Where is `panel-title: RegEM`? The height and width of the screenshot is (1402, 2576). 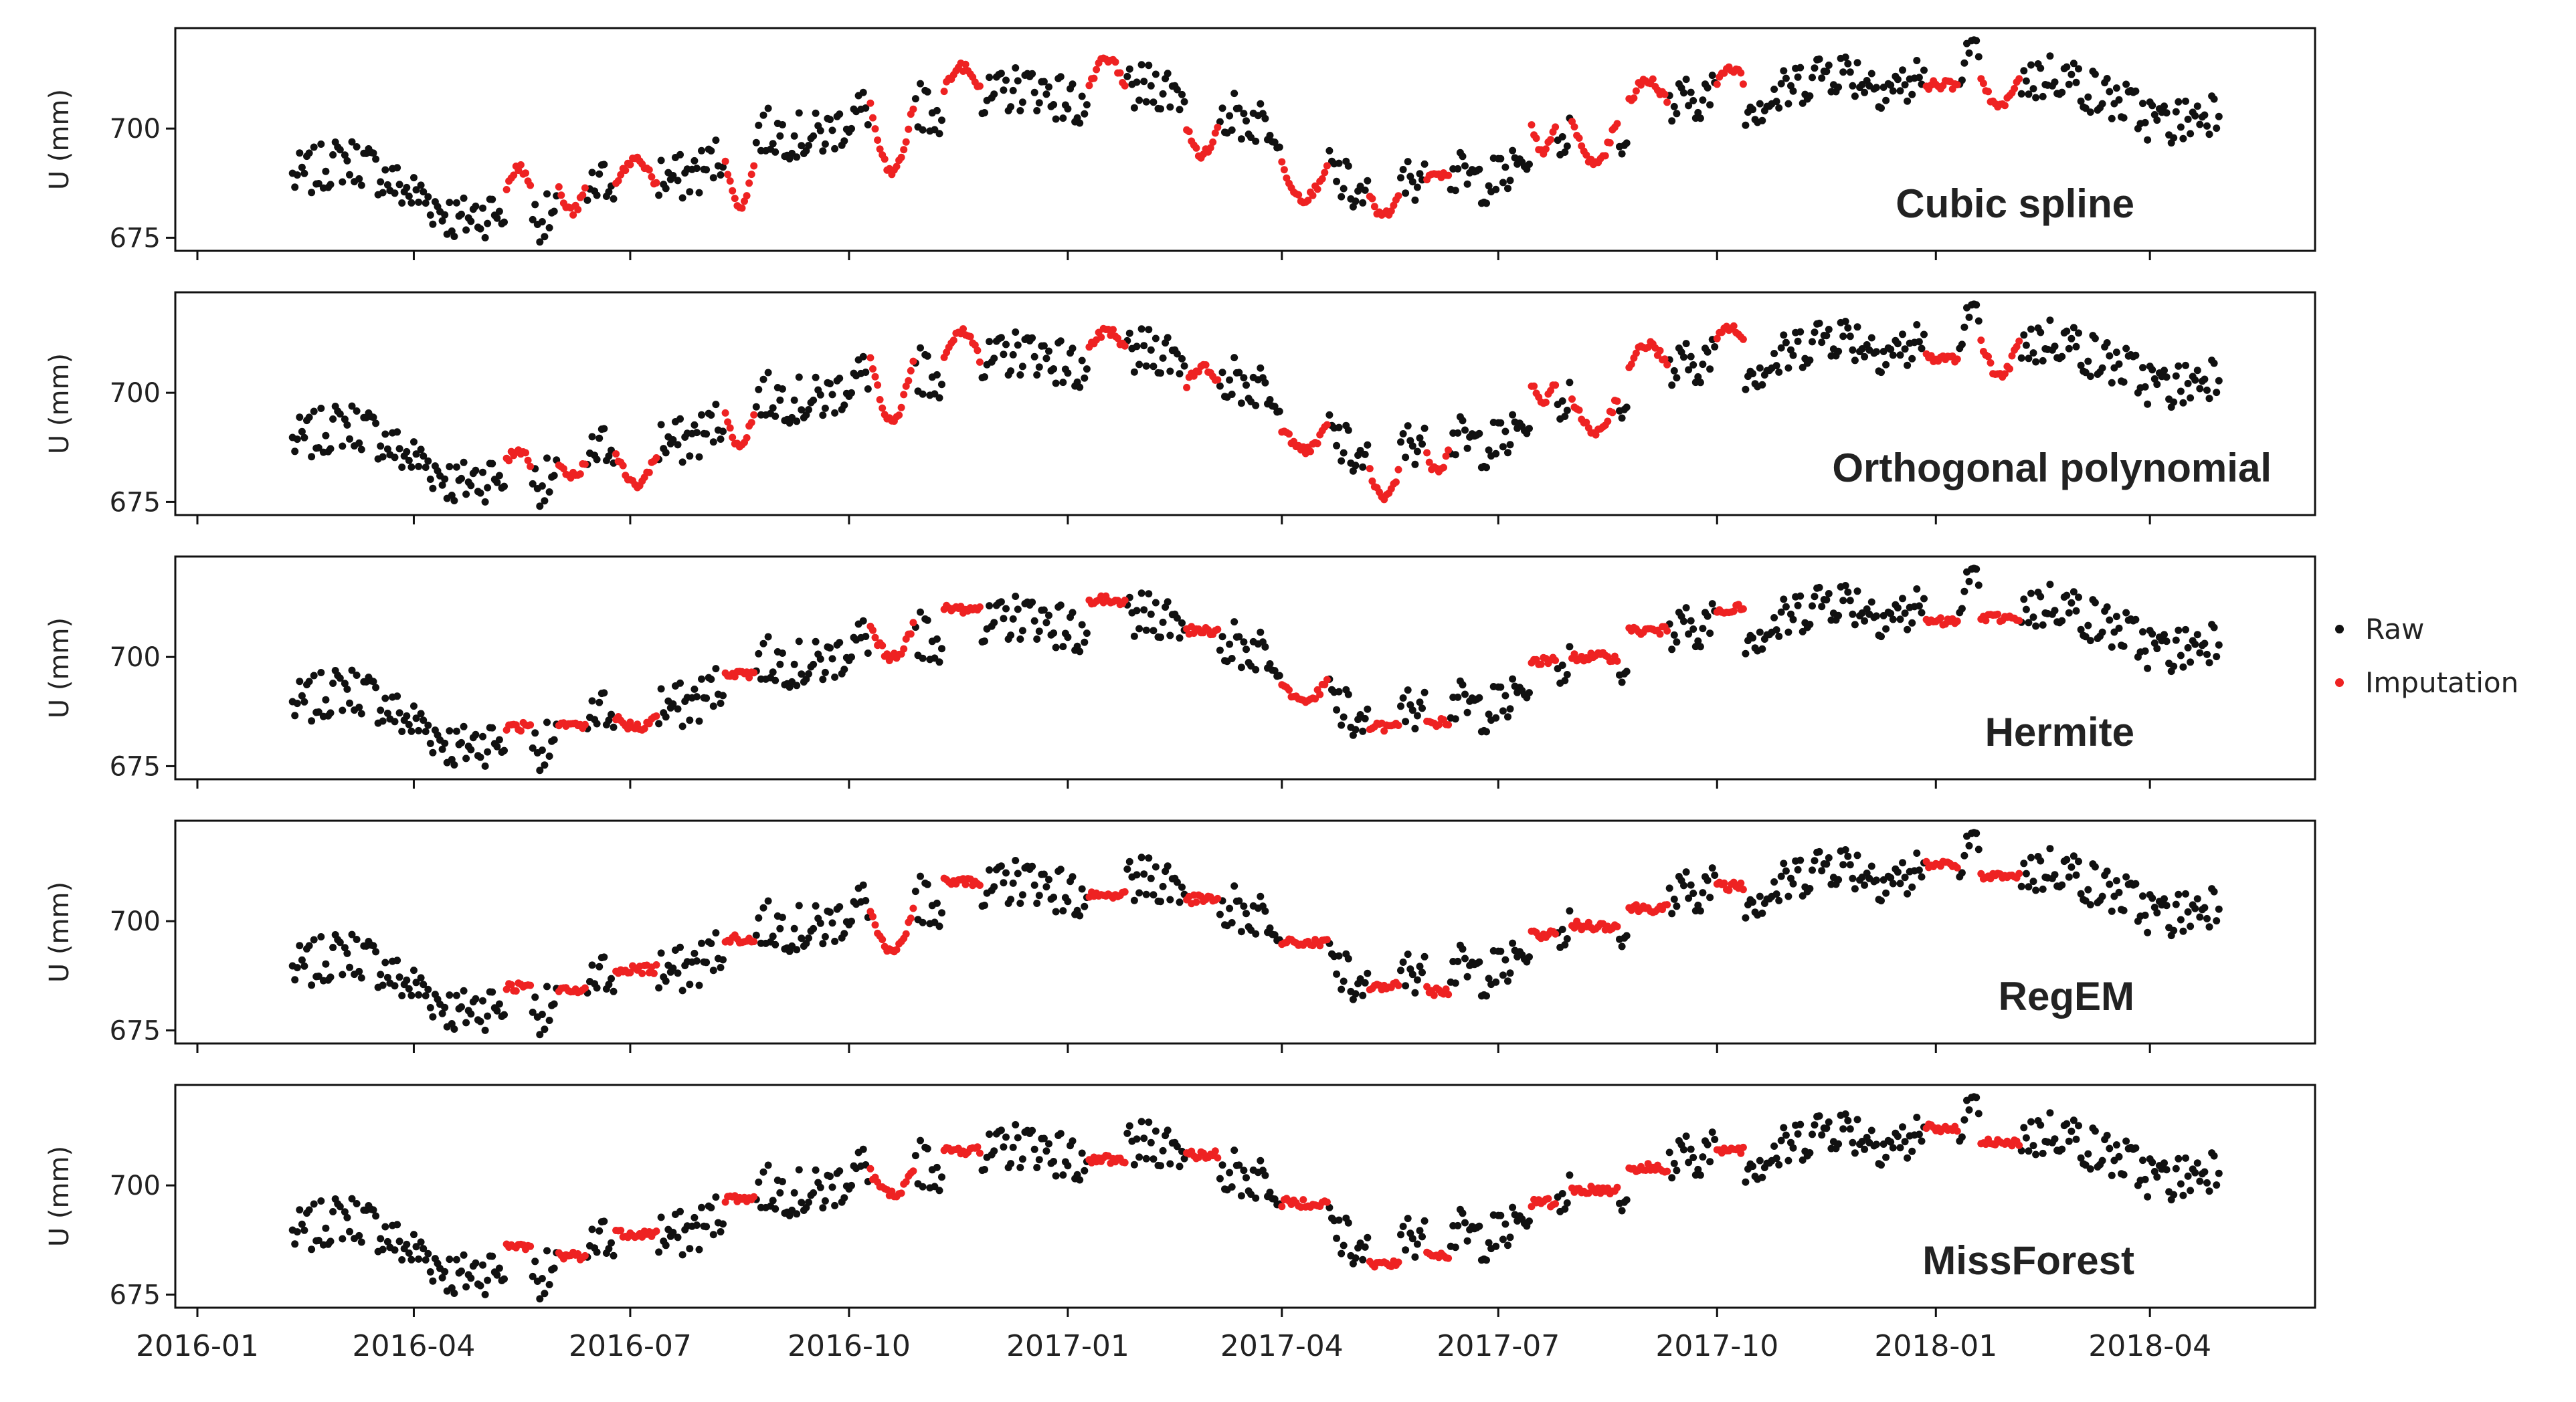 panel-title: RegEM is located at coordinates (2066, 997).